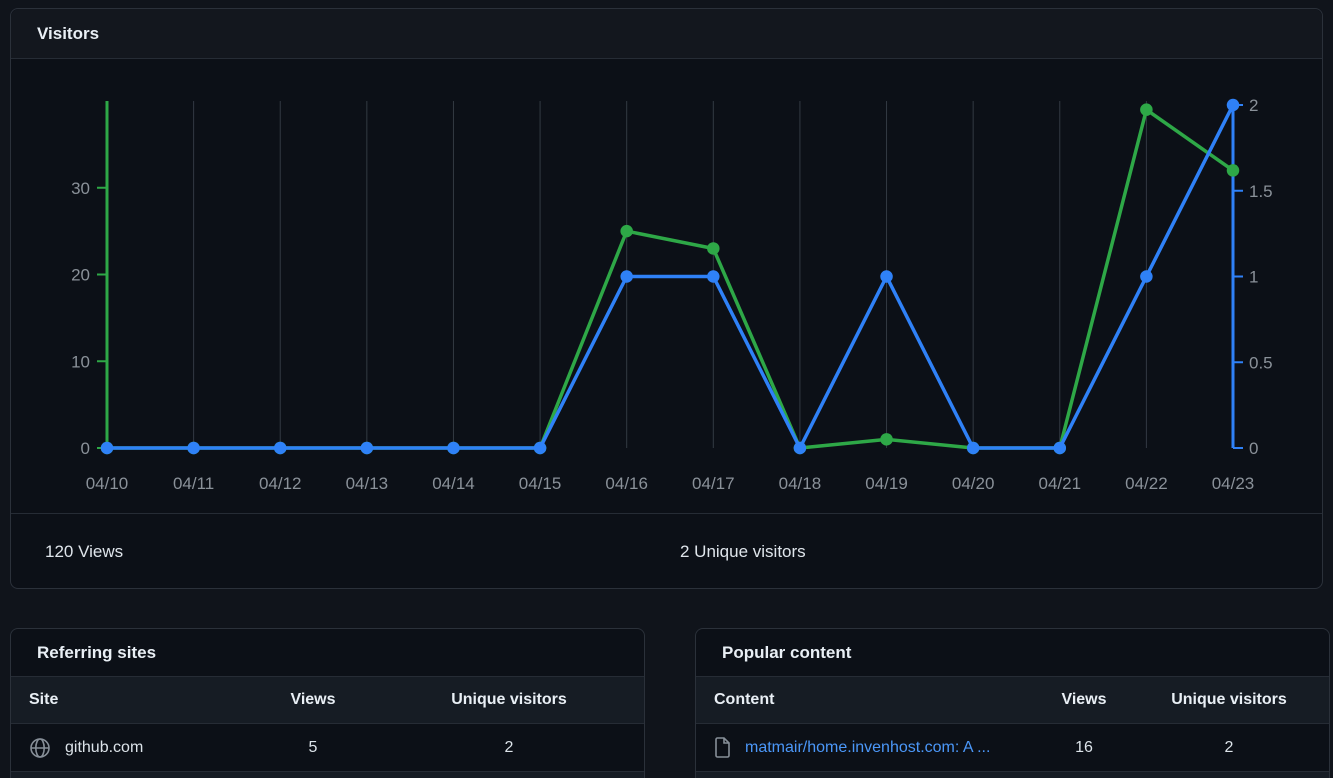 The width and height of the screenshot is (1333, 778). What do you see at coordinates (1059, 483) in the screenshot?
I see `x-axis-label: 04/21` at bounding box center [1059, 483].